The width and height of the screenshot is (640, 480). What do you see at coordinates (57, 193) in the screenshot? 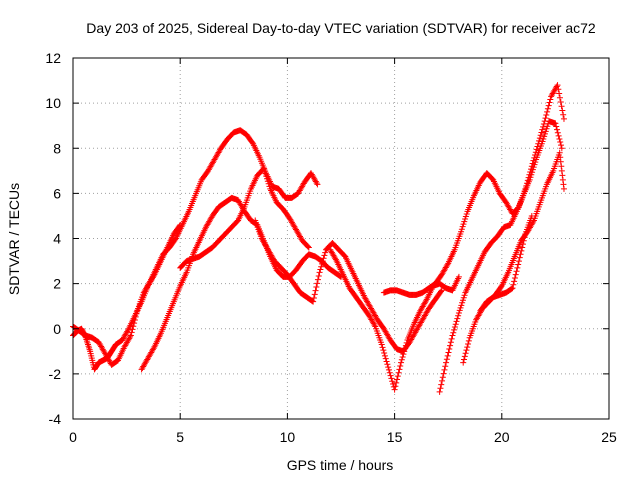
I see `y-tick-label: 6` at bounding box center [57, 193].